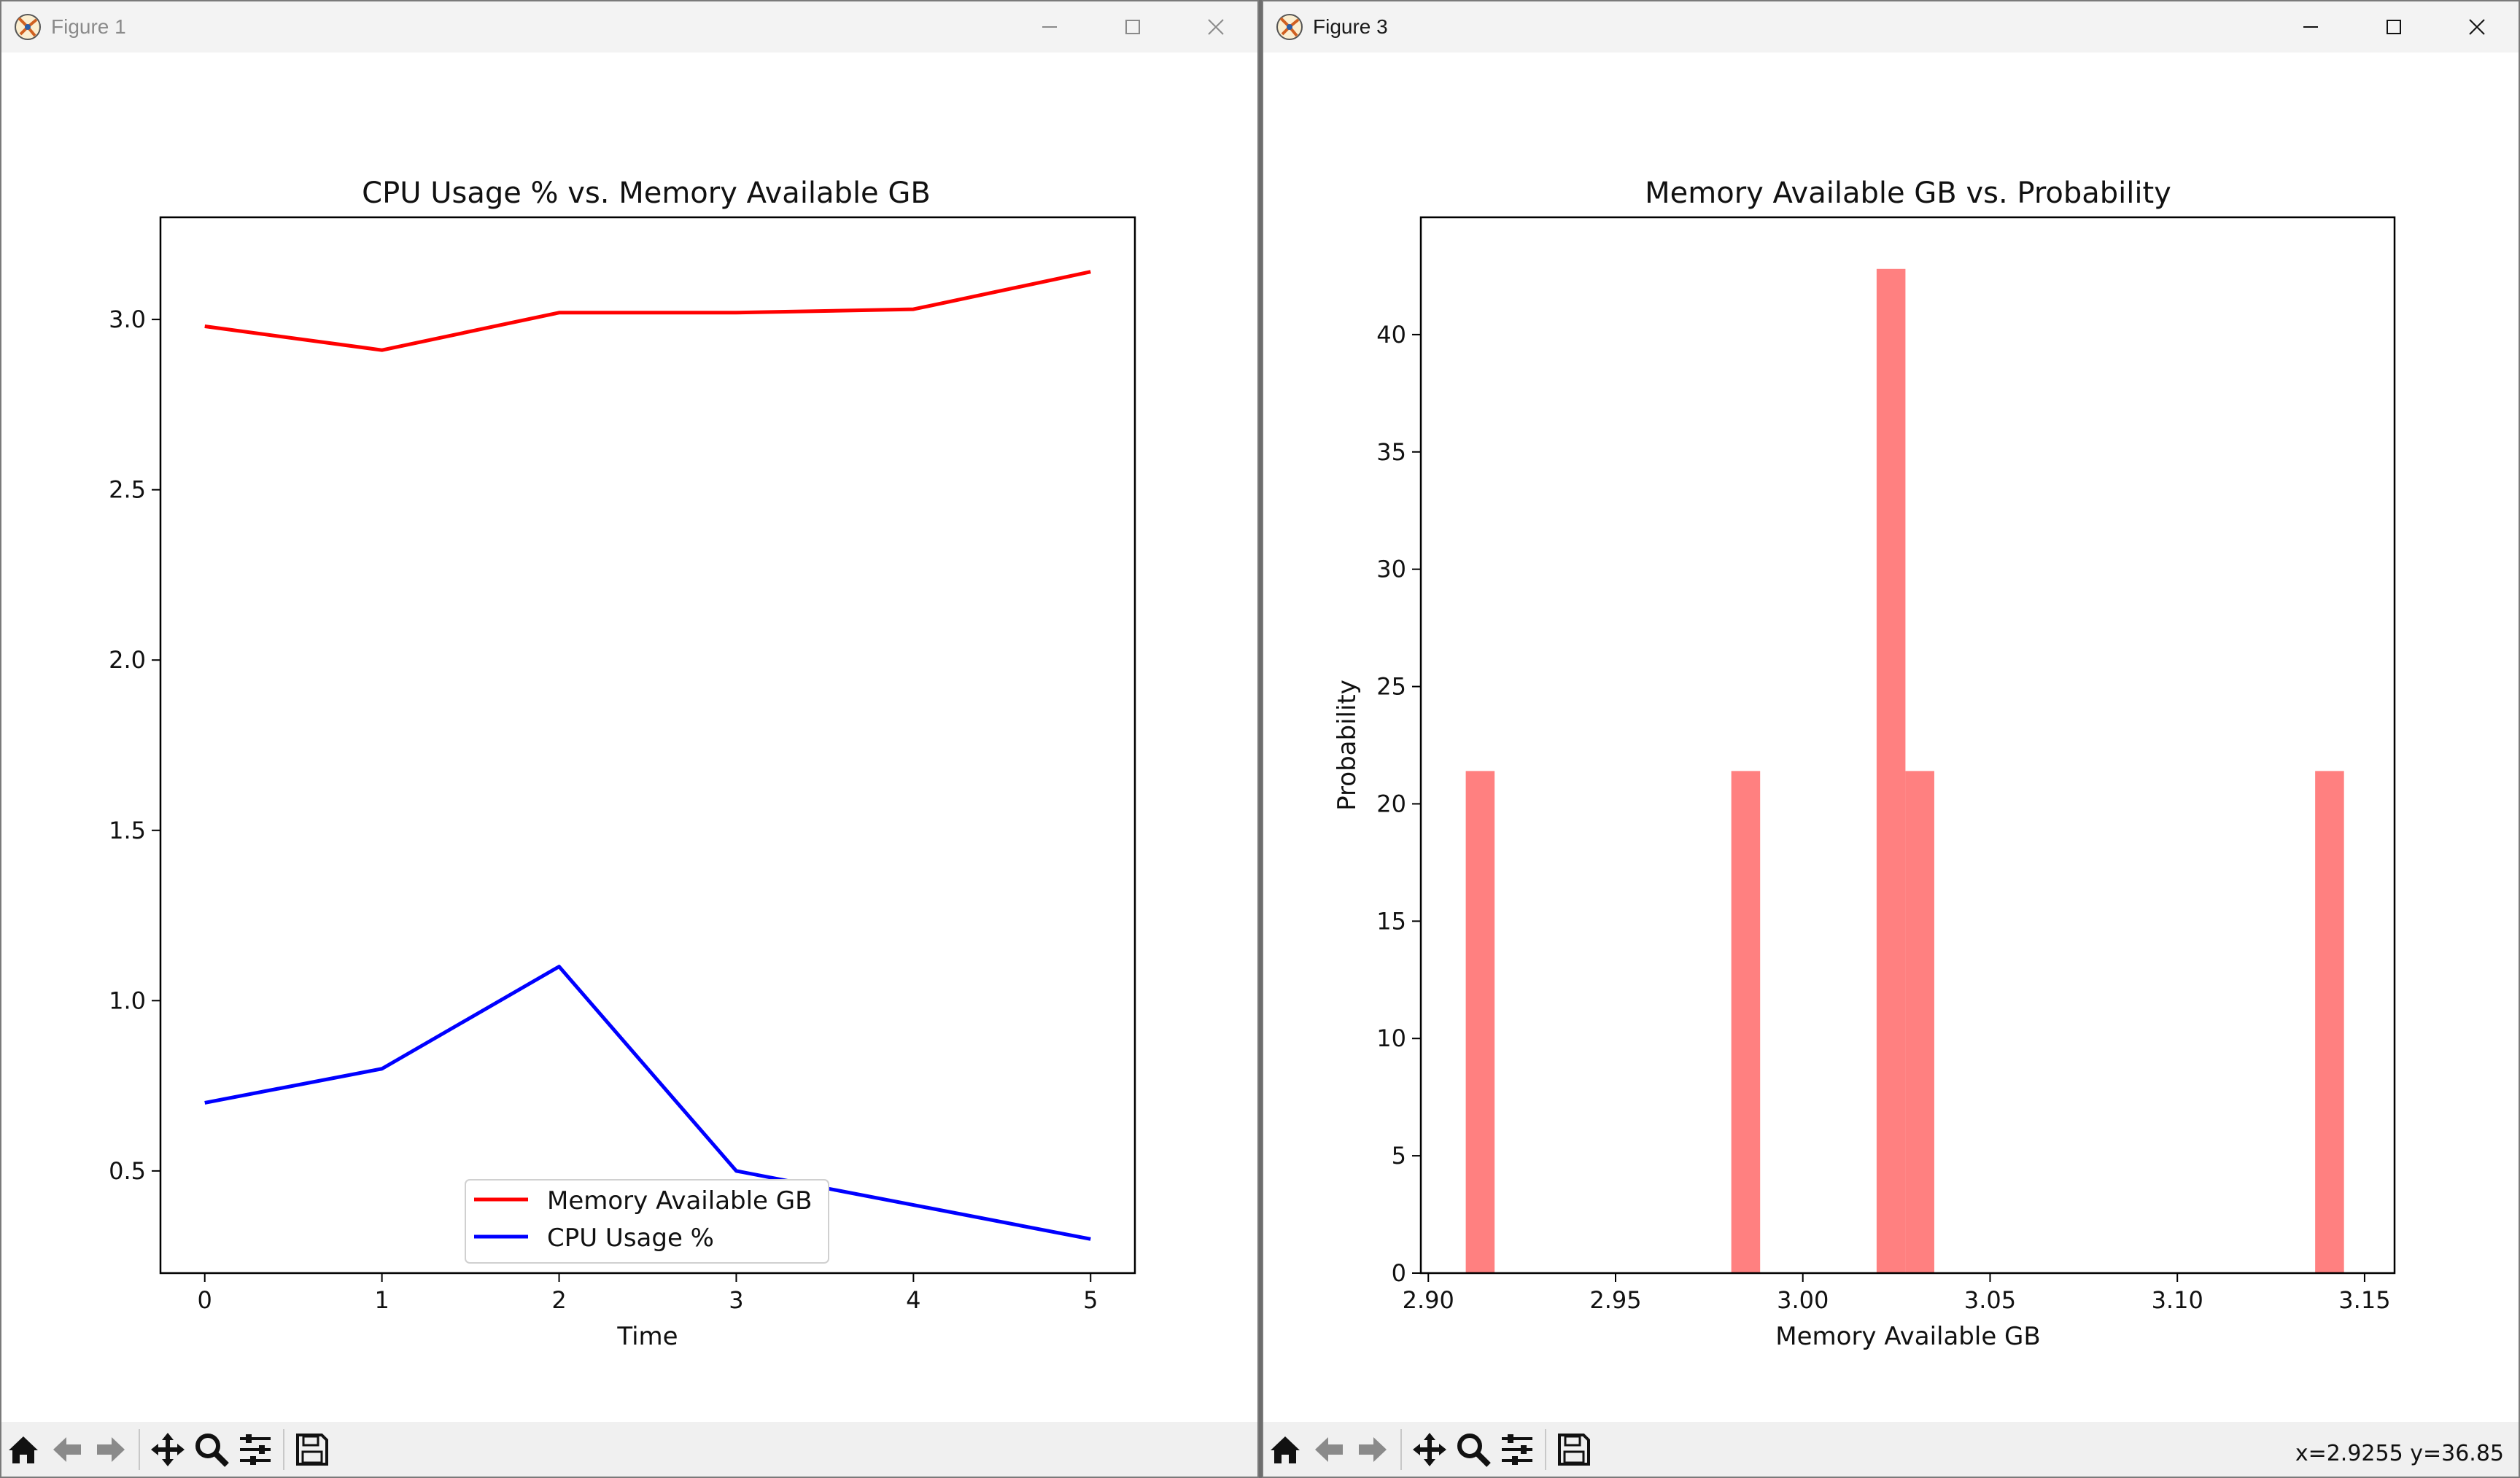 This screenshot has width=2520, height=1478. I want to click on titlebar: Figure 1, so click(629, 26).